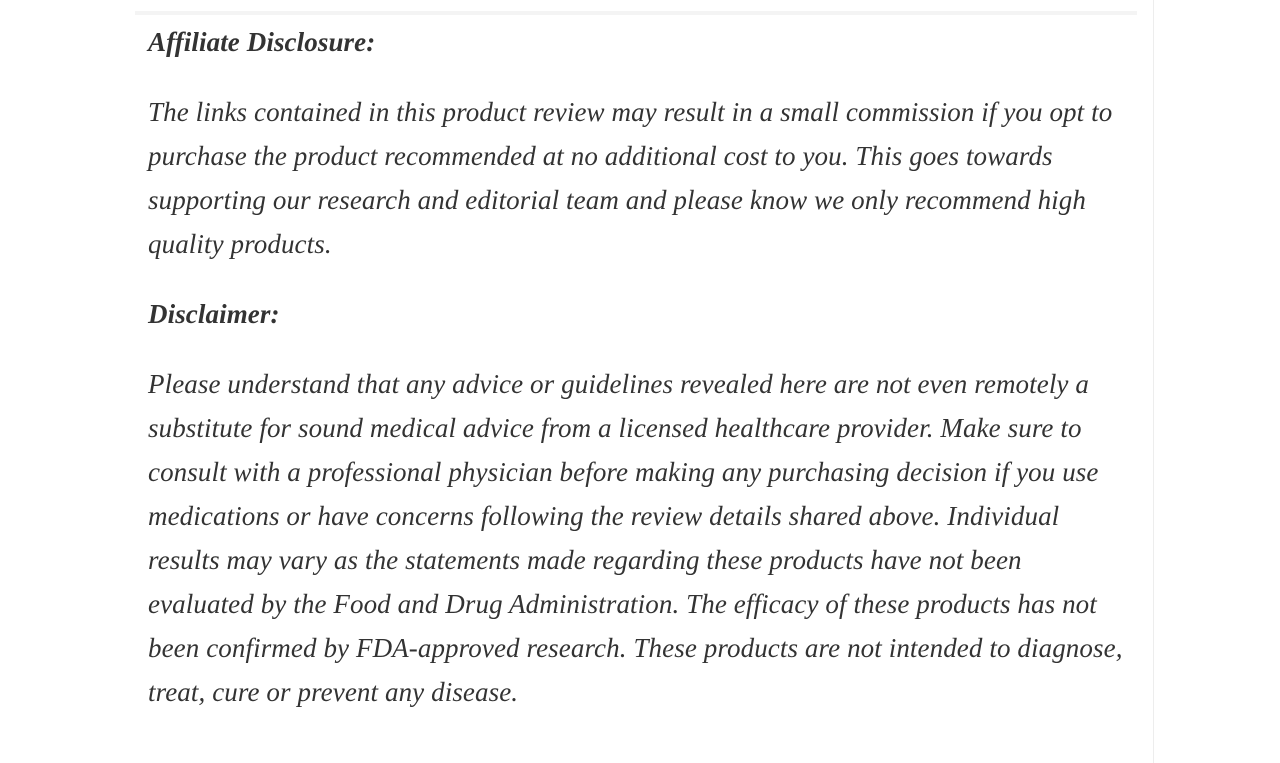 This screenshot has width=1280, height=763. What do you see at coordinates (636, 13) in the screenshot?
I see `top-divider` at bounding box center [636, 13].